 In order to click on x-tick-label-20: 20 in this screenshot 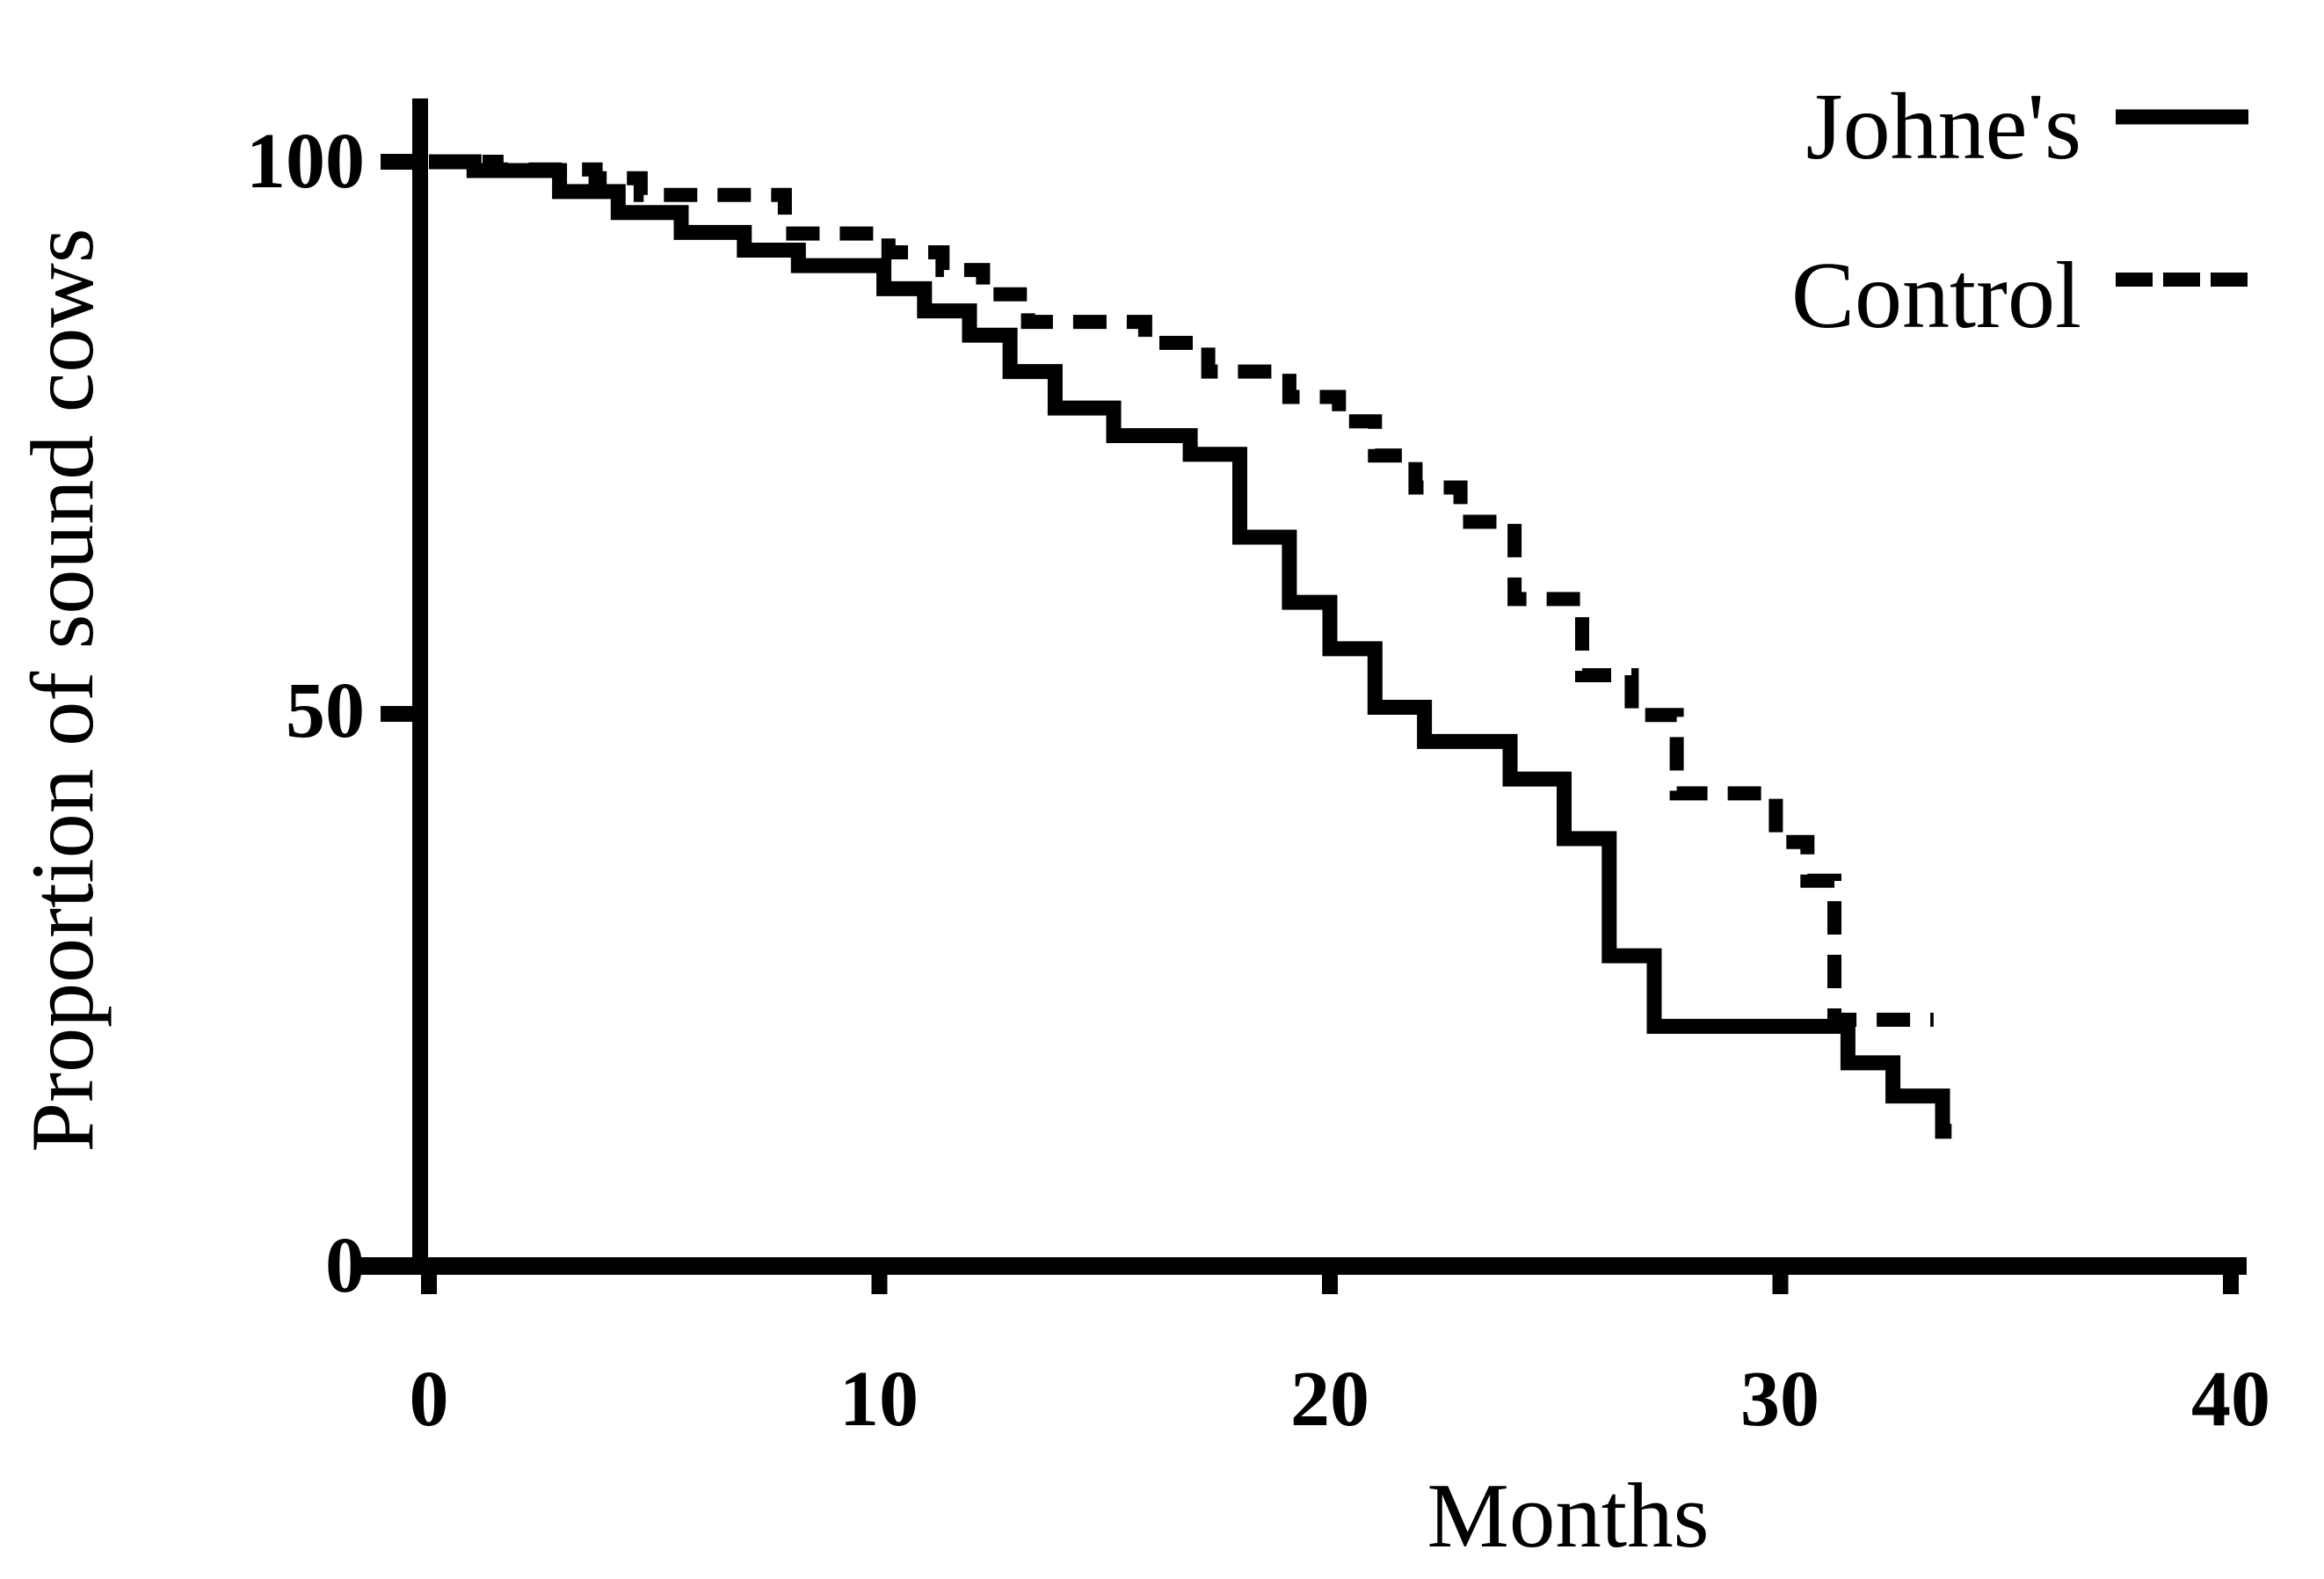, I will do `click(1329, 1400)`.